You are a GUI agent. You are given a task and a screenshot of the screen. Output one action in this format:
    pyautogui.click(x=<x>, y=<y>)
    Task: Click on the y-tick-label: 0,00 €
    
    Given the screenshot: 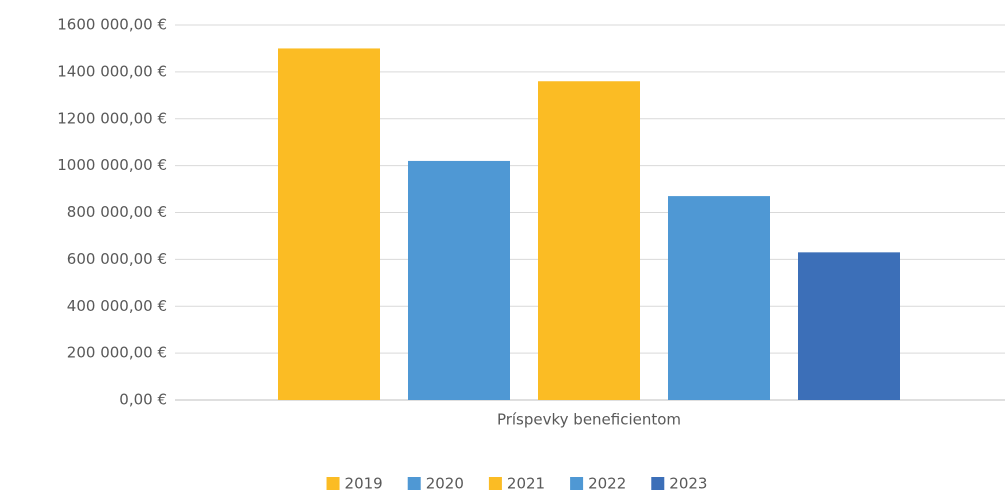 What is the action you would take?
    pyautogui.click(x=143, y=400)
    